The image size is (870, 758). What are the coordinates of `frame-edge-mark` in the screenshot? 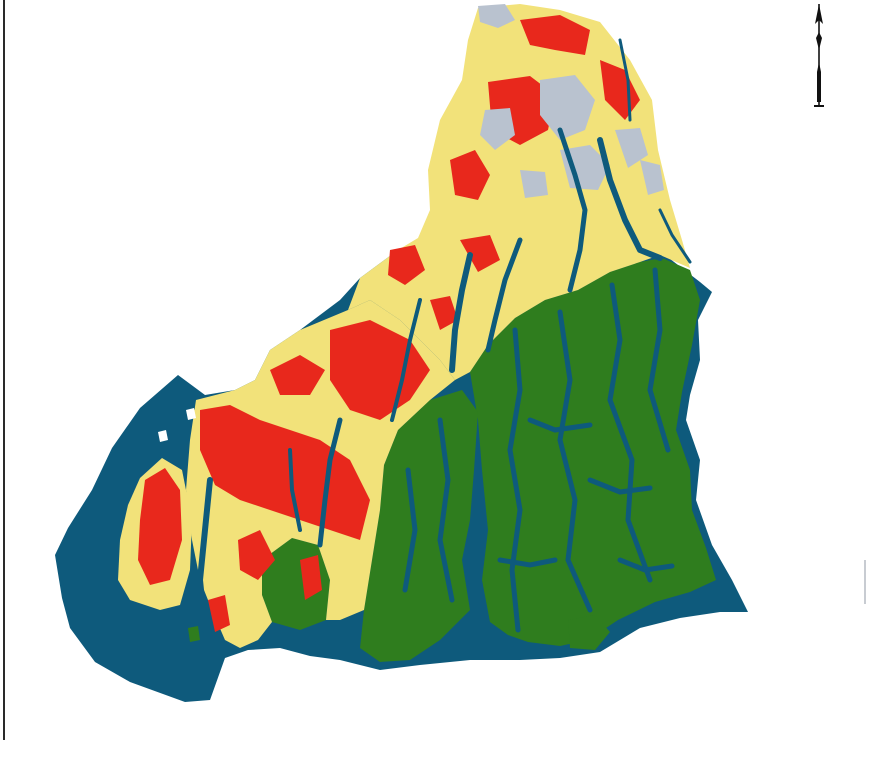 It's located at (865, 582).